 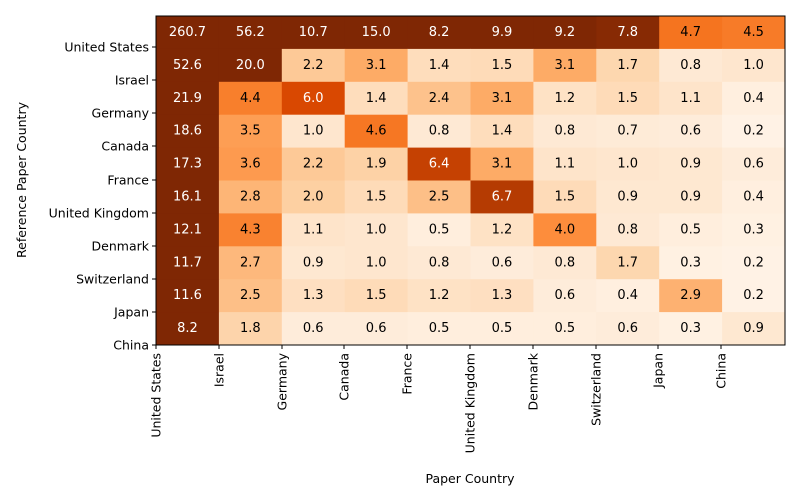 I want to click on cell-value-label-r4-c7: 1.0, so click(x=627, y=164).